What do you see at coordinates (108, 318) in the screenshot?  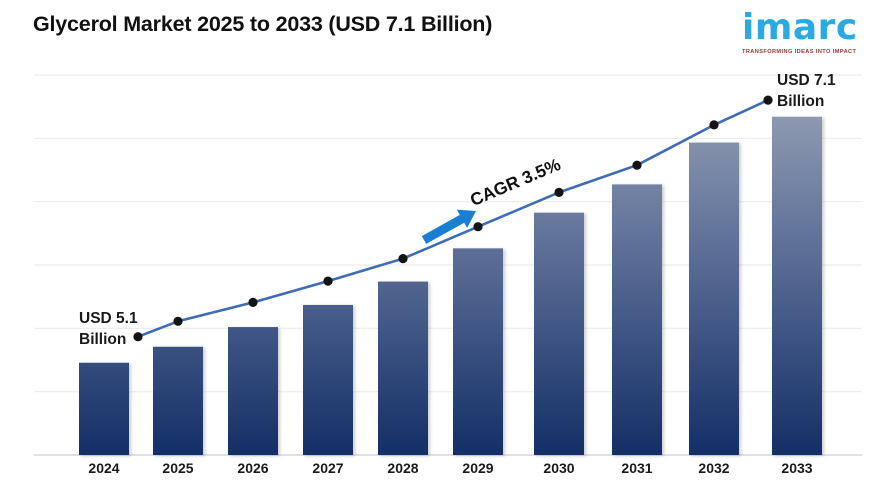 I see `start-value-line1: USD 5.1` at bounding box center [108, 318].